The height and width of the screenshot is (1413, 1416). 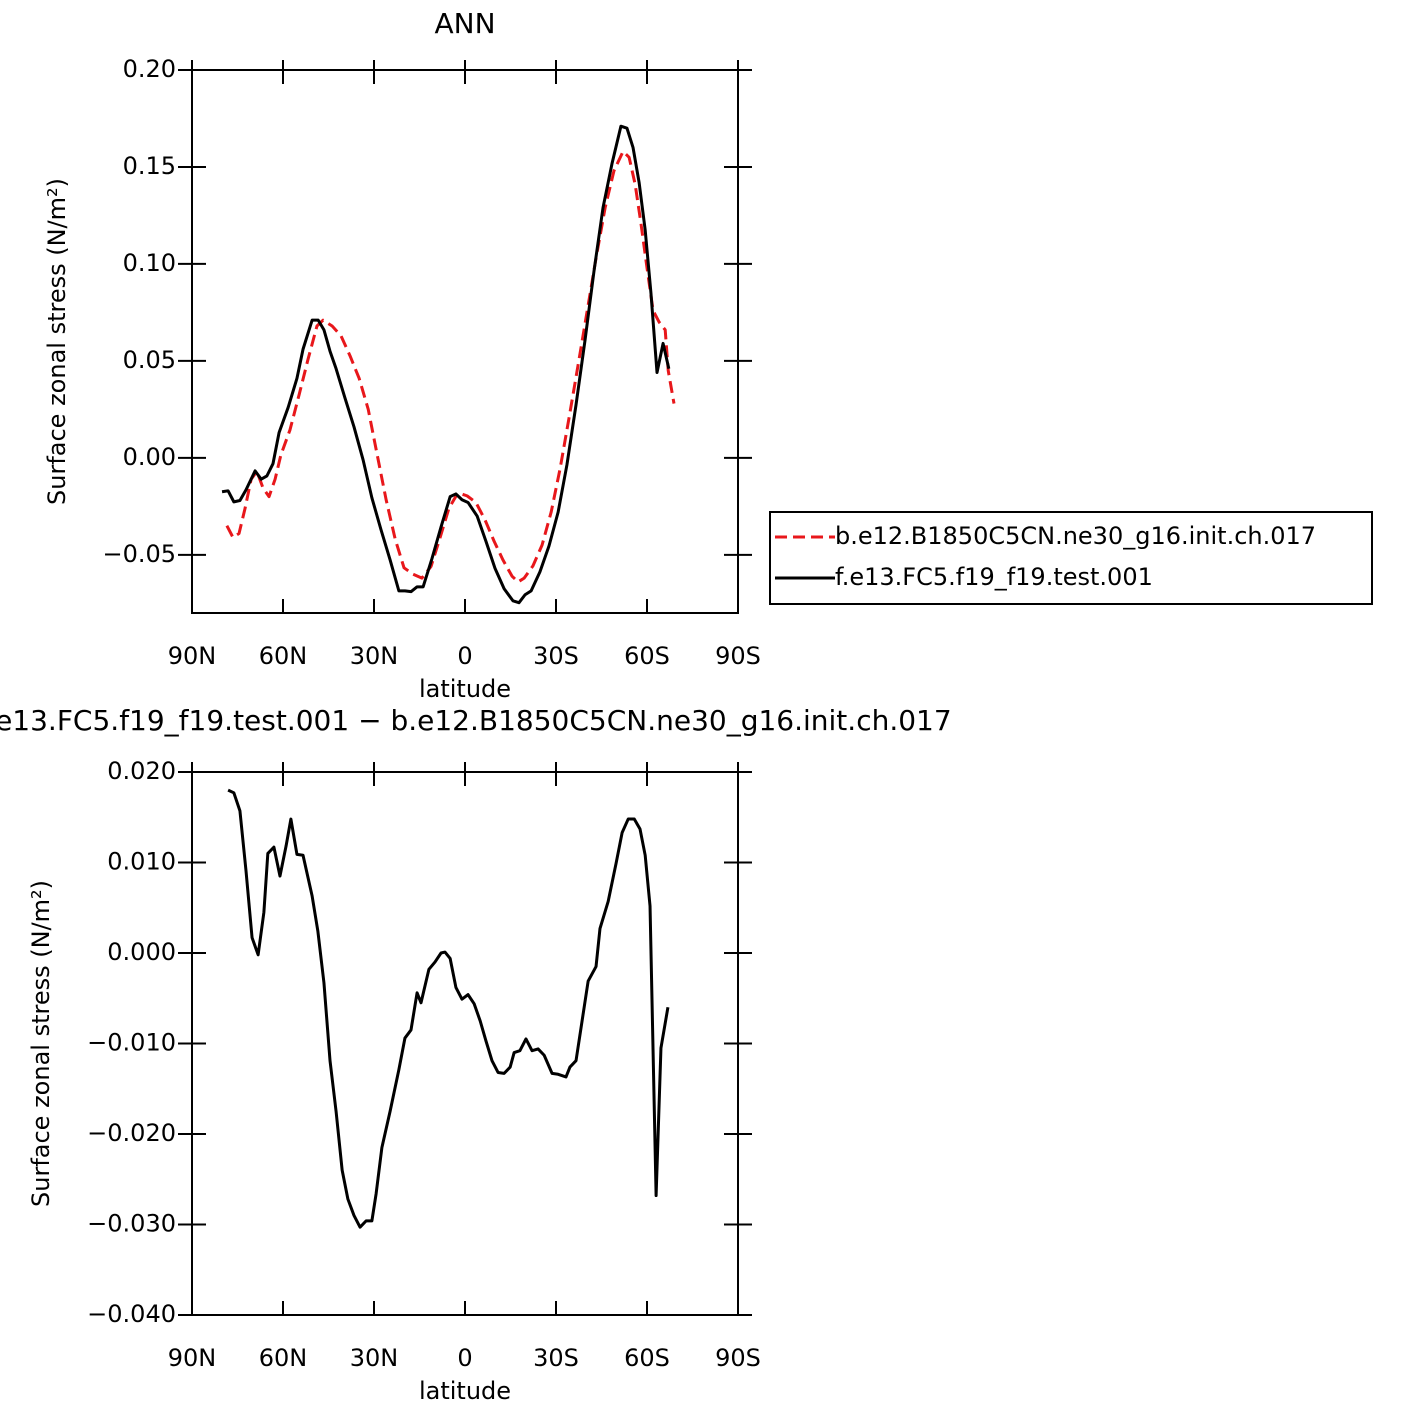 What do you see at coordinates (149, 166) in the screenshot?
I see `y-tick-label: 0.15` at bounding box center [149, 166].